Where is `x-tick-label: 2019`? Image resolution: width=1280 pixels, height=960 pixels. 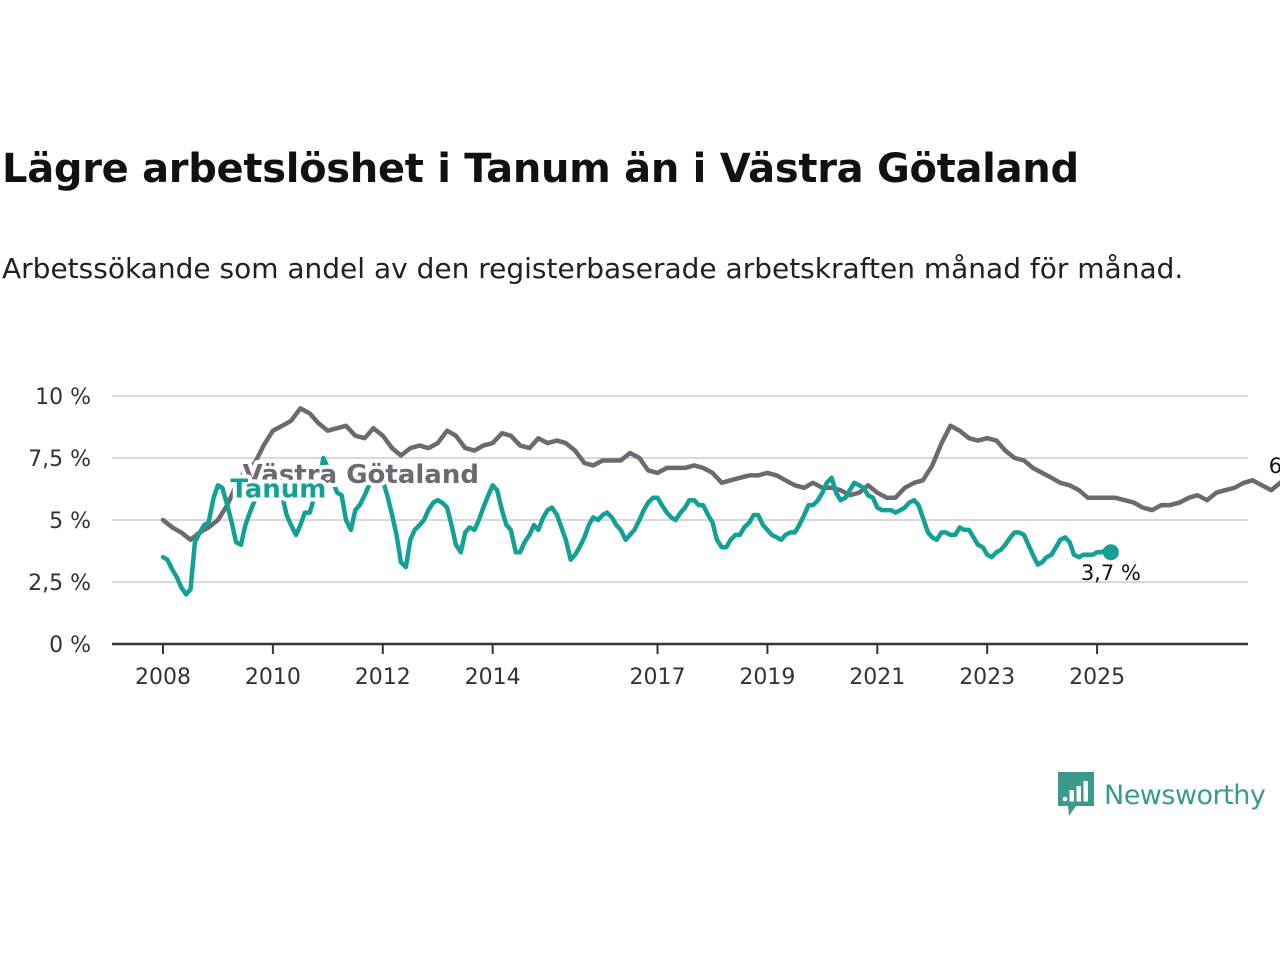
x-tick-label: 2019 is located at coordinates (767, 677).